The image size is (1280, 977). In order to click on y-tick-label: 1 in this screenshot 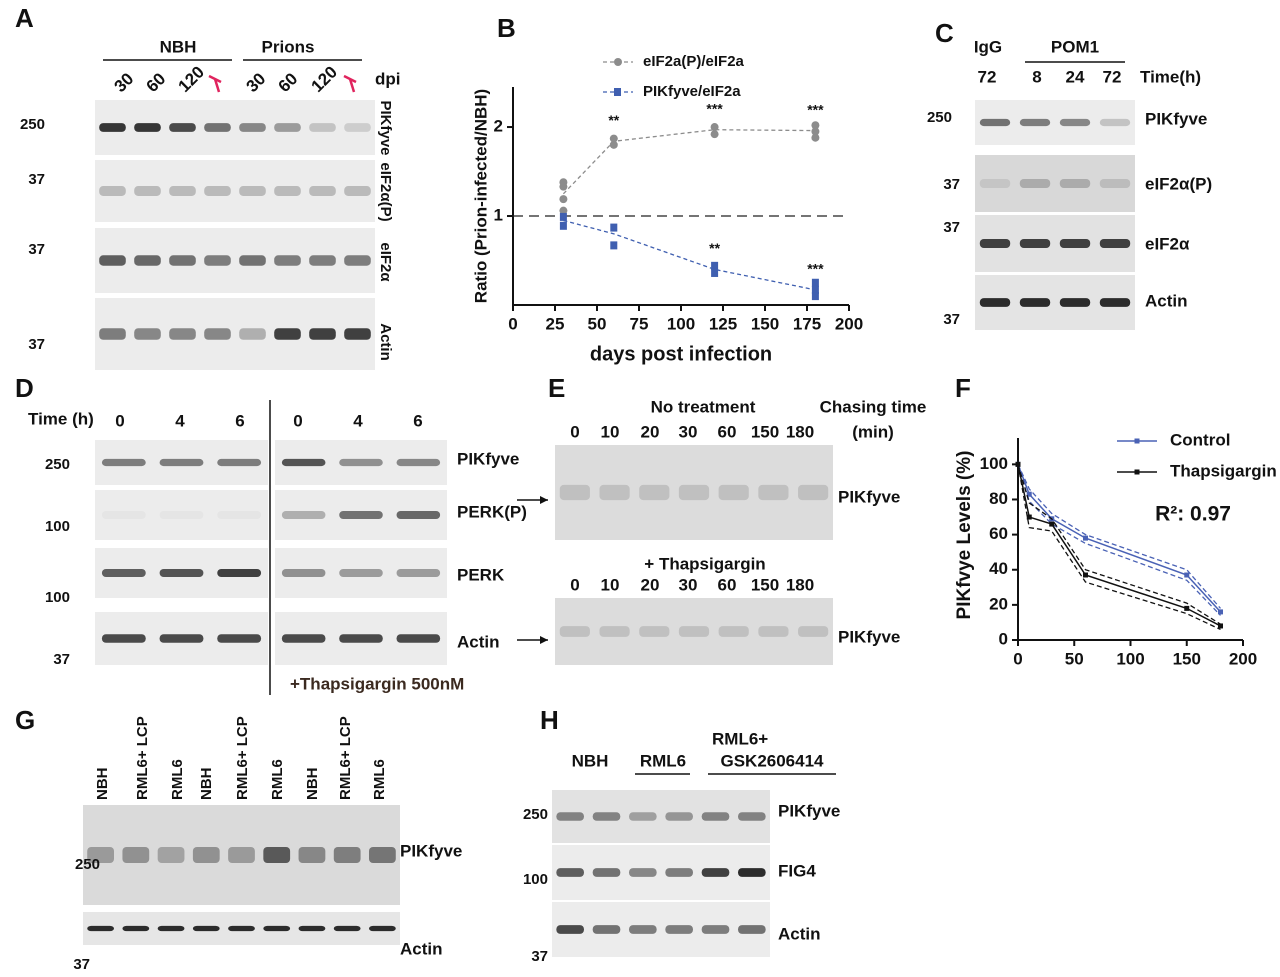, I will do `click(498, 215)`.